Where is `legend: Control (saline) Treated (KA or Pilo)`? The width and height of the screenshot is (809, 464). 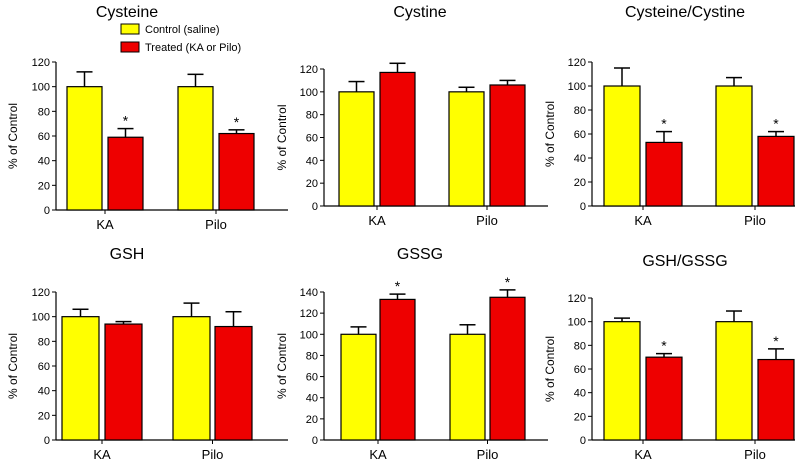 legend: Control (saline) Treated (KA or Pilo) is located at coordinates (180, 38).